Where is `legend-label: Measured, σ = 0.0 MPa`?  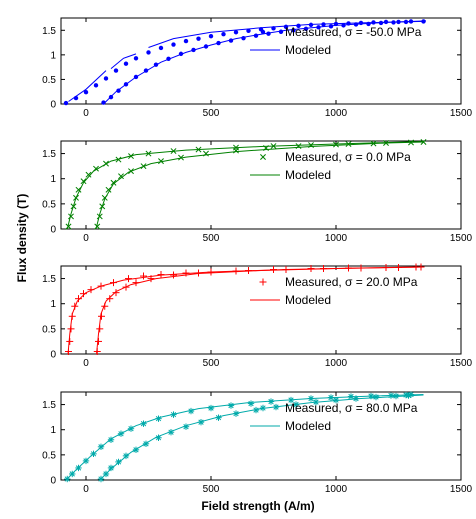
legend-label: Measured, σ = 0.0 MPa is located at coordinates (348, 157).